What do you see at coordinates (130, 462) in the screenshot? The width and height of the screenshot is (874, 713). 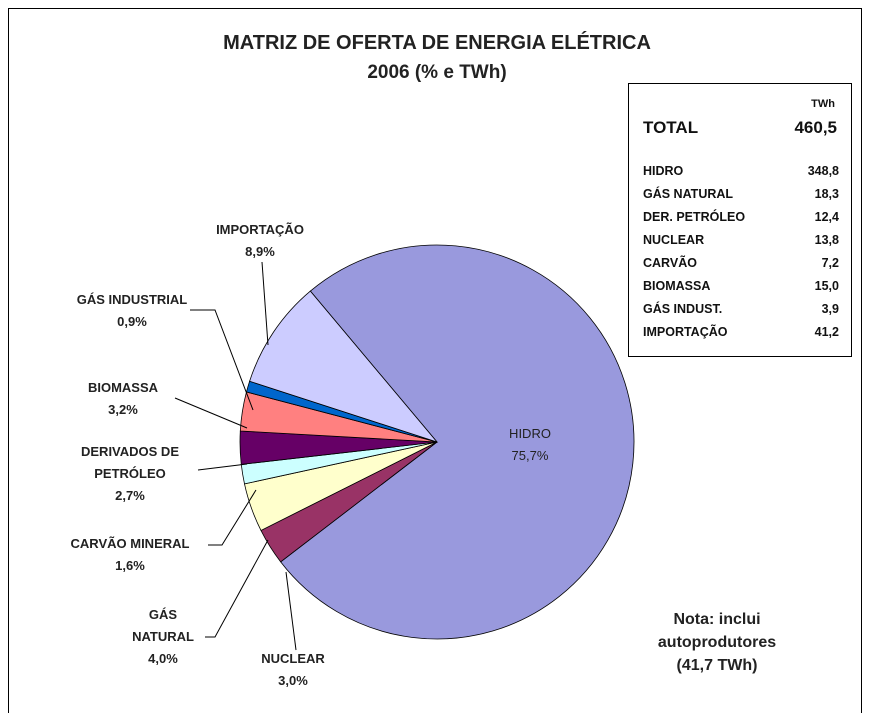 I see `category-label: DERIVADOS DE PETRÓLEO` at bounding box center [130, 462].